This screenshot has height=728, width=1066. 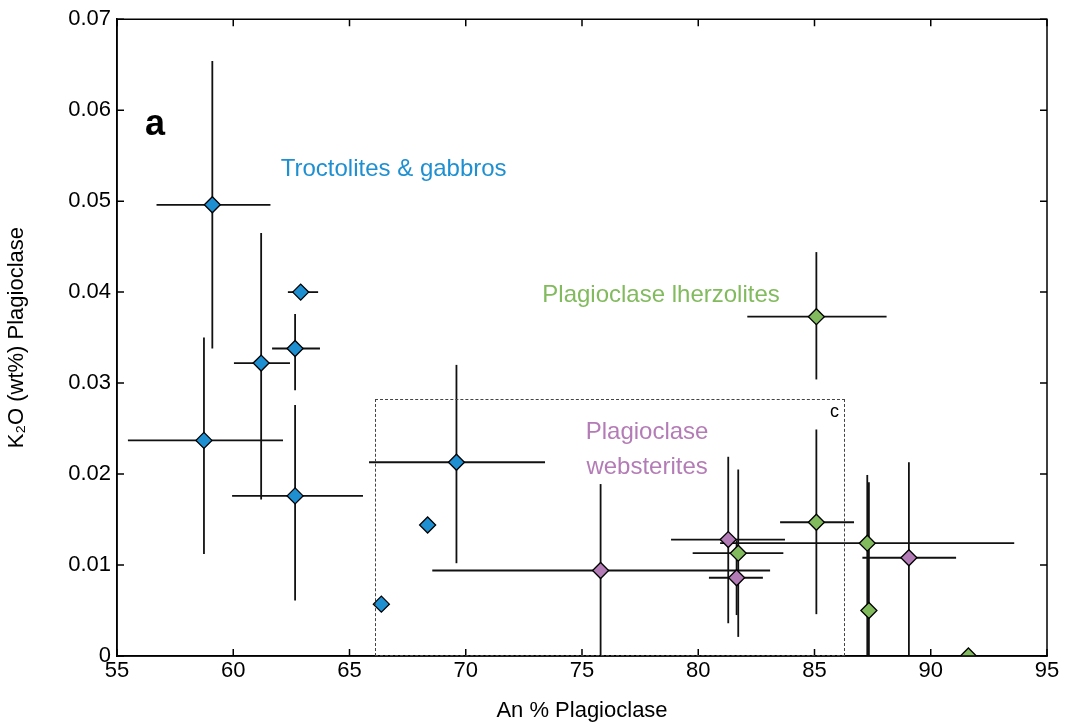 I want to click on y-axis-title: K₂O (wt%) Plagioclase, so click(x=16, y=337).